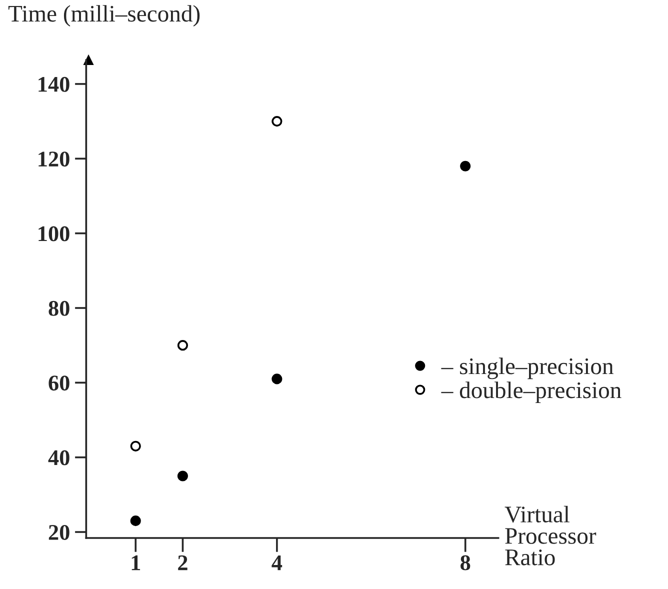  What do you see at coordinates (54, 234) in the screenshot?
I see `y-tick-label: 100` at bounding box center [54, 234].